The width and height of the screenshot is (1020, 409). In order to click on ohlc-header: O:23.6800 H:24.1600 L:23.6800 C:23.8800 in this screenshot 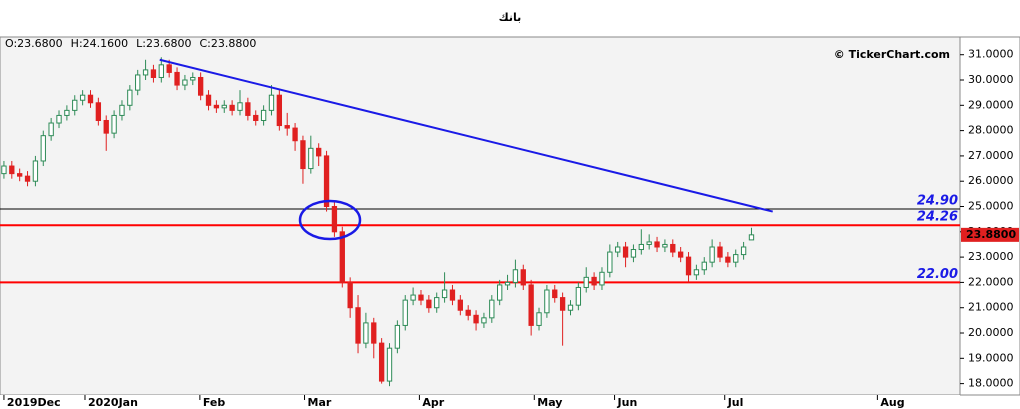, I will do `click(130, 43)`.